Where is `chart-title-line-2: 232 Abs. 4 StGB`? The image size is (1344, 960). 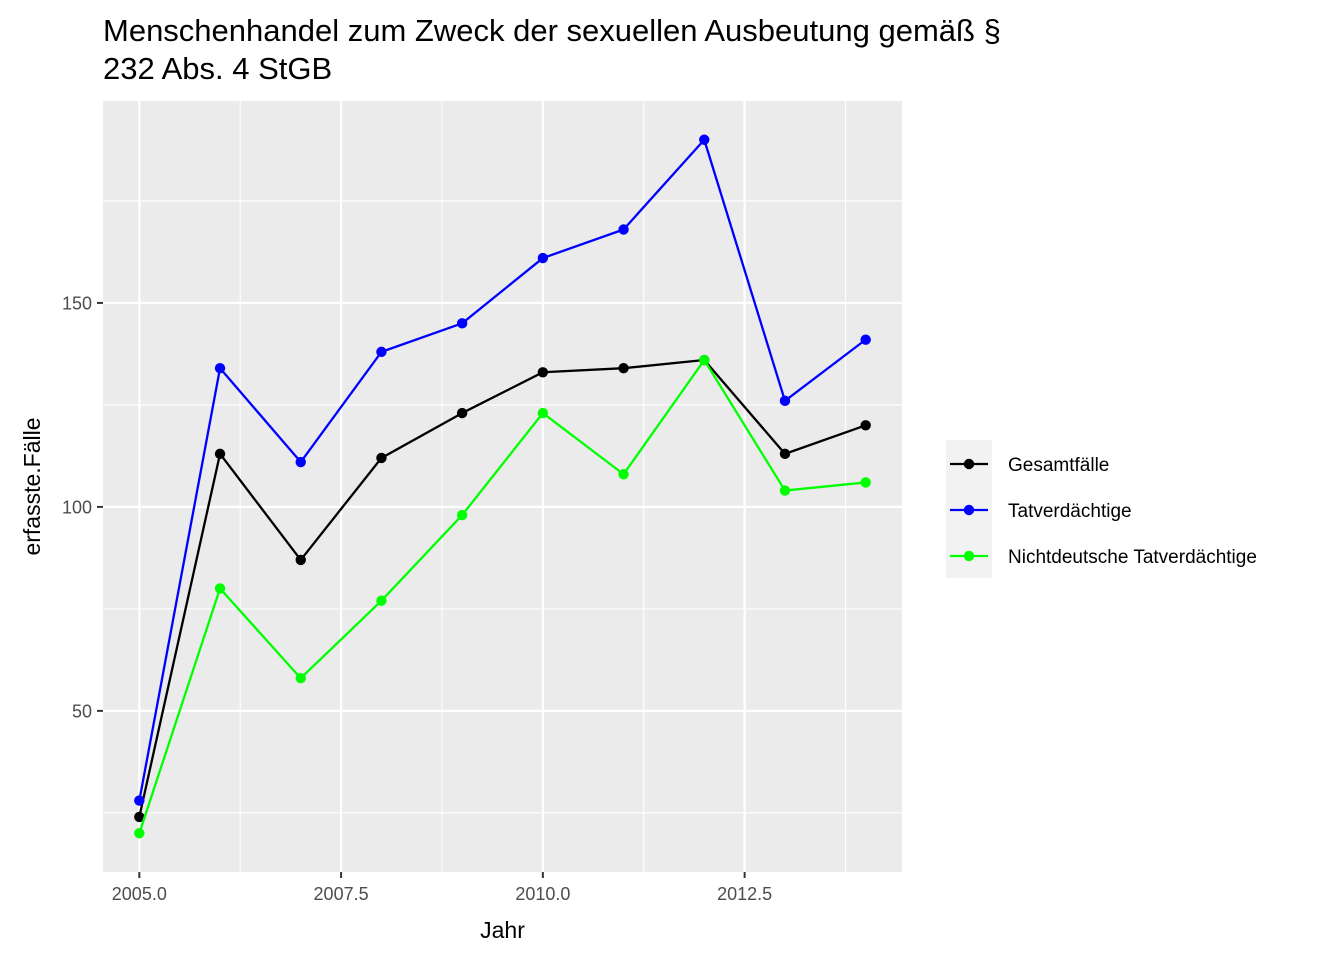
chart-title-line-2: 232 Abs. 4 StGB is located at coordinates (218, 68).